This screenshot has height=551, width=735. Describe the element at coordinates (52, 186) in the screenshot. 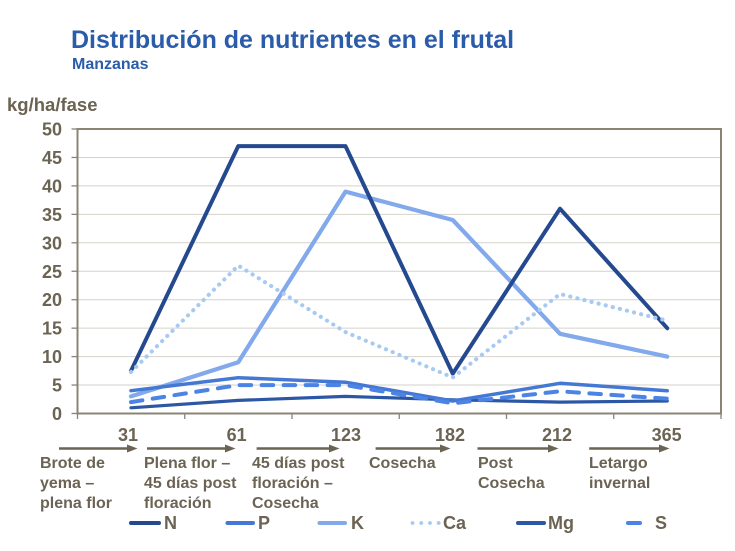

I see `svg-text: 40` at that location.